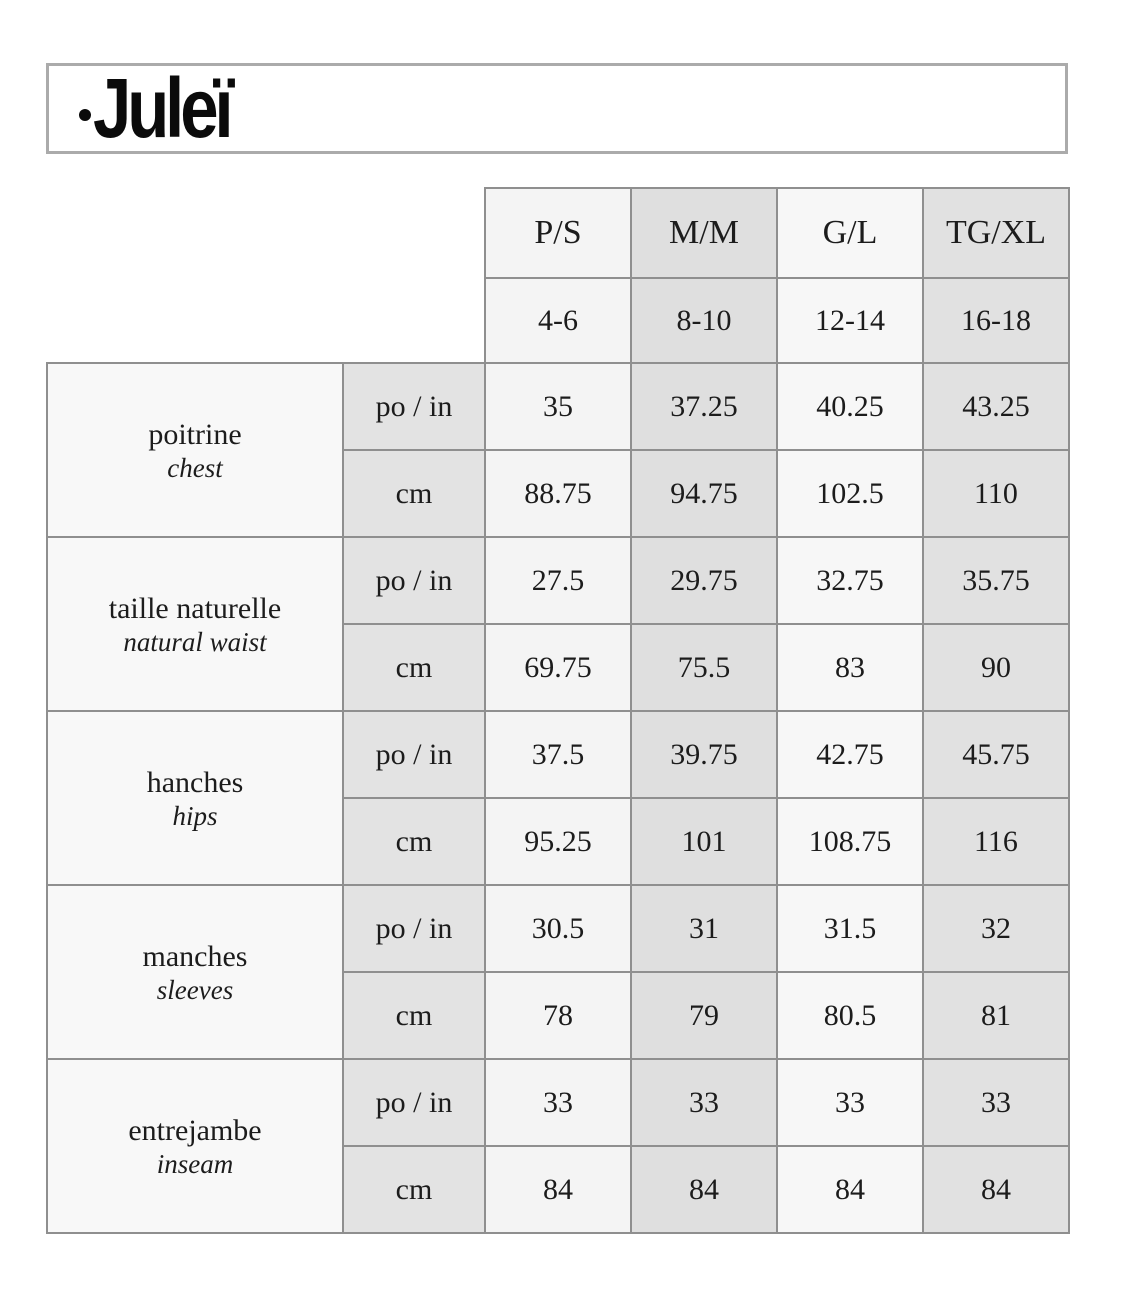 This screenshot has width=1142, height=1308. What do you see at coordinates (704, 580) in the screenshot?
I see `value-cell: 29.75` at bounding box center [704, 580].